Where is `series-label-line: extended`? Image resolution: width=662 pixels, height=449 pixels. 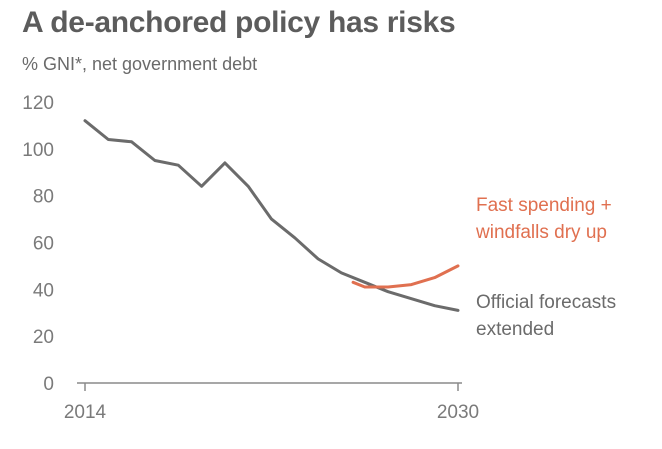
series-label-line: extended is located at coordinates (515, 329).